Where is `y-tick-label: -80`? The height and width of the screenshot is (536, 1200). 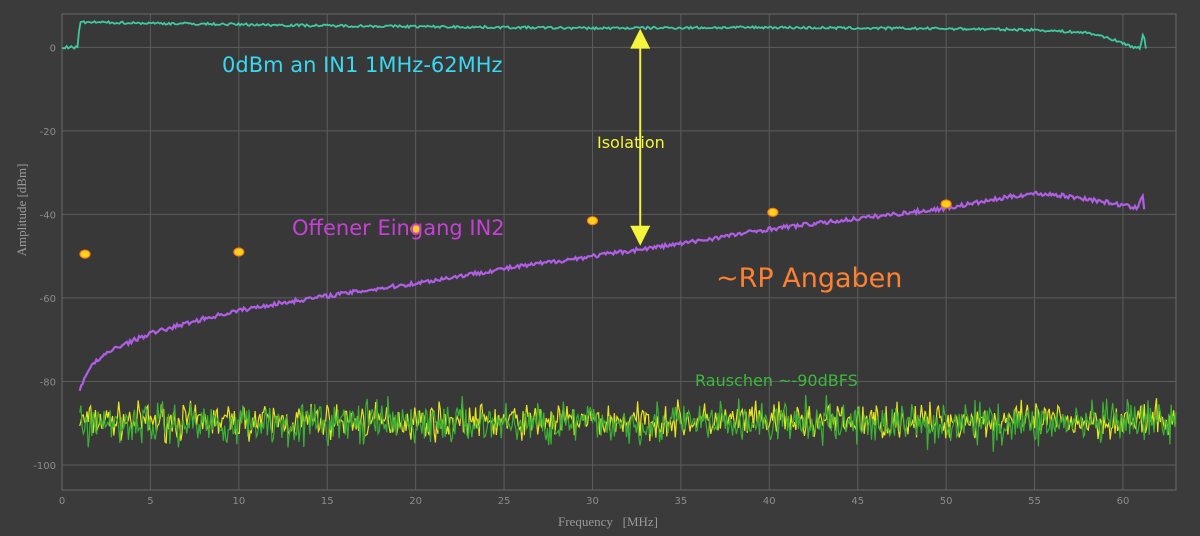
y-tick-label: -80 is located at coordinates (48, 382).